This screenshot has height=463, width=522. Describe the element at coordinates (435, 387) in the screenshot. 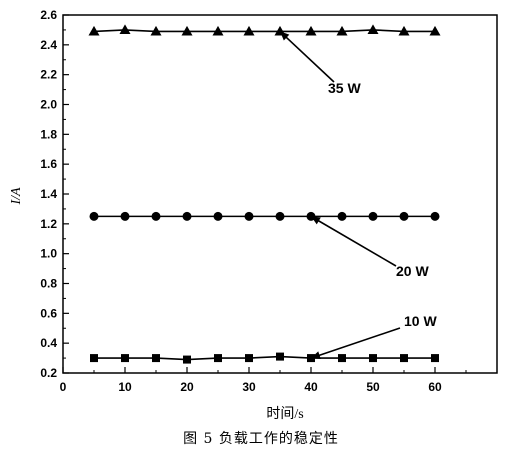

I see `x-tick-label: 60` at that location.